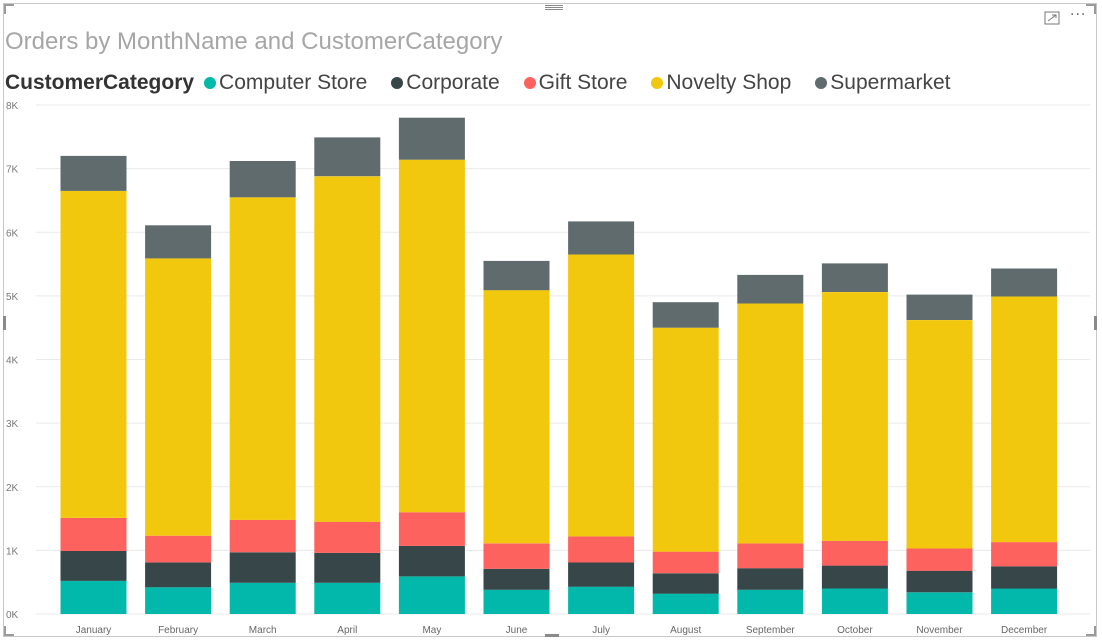 This screenshot has width=1102, height=643. What do you see at coordinates (254, 41) in the screenshot?
I see `chart-title: Orders by MonthName and CustomerCategory` at bounding box center [254, 41].